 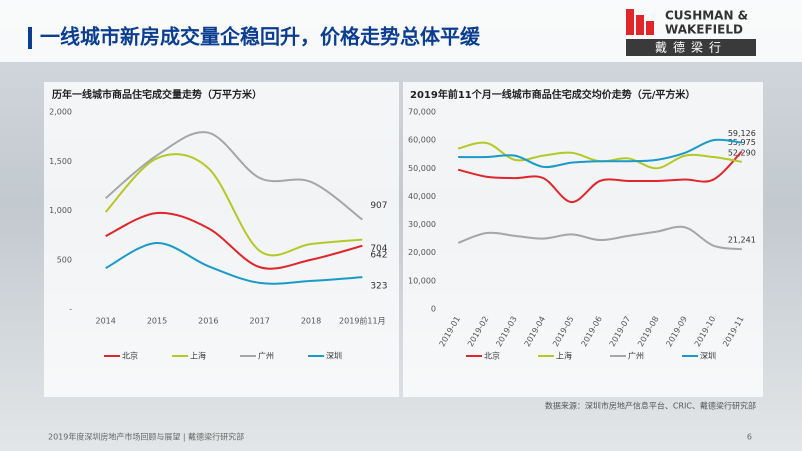 I want to click on logo-text: WAKEFIELD, so click(x=704, y=30).